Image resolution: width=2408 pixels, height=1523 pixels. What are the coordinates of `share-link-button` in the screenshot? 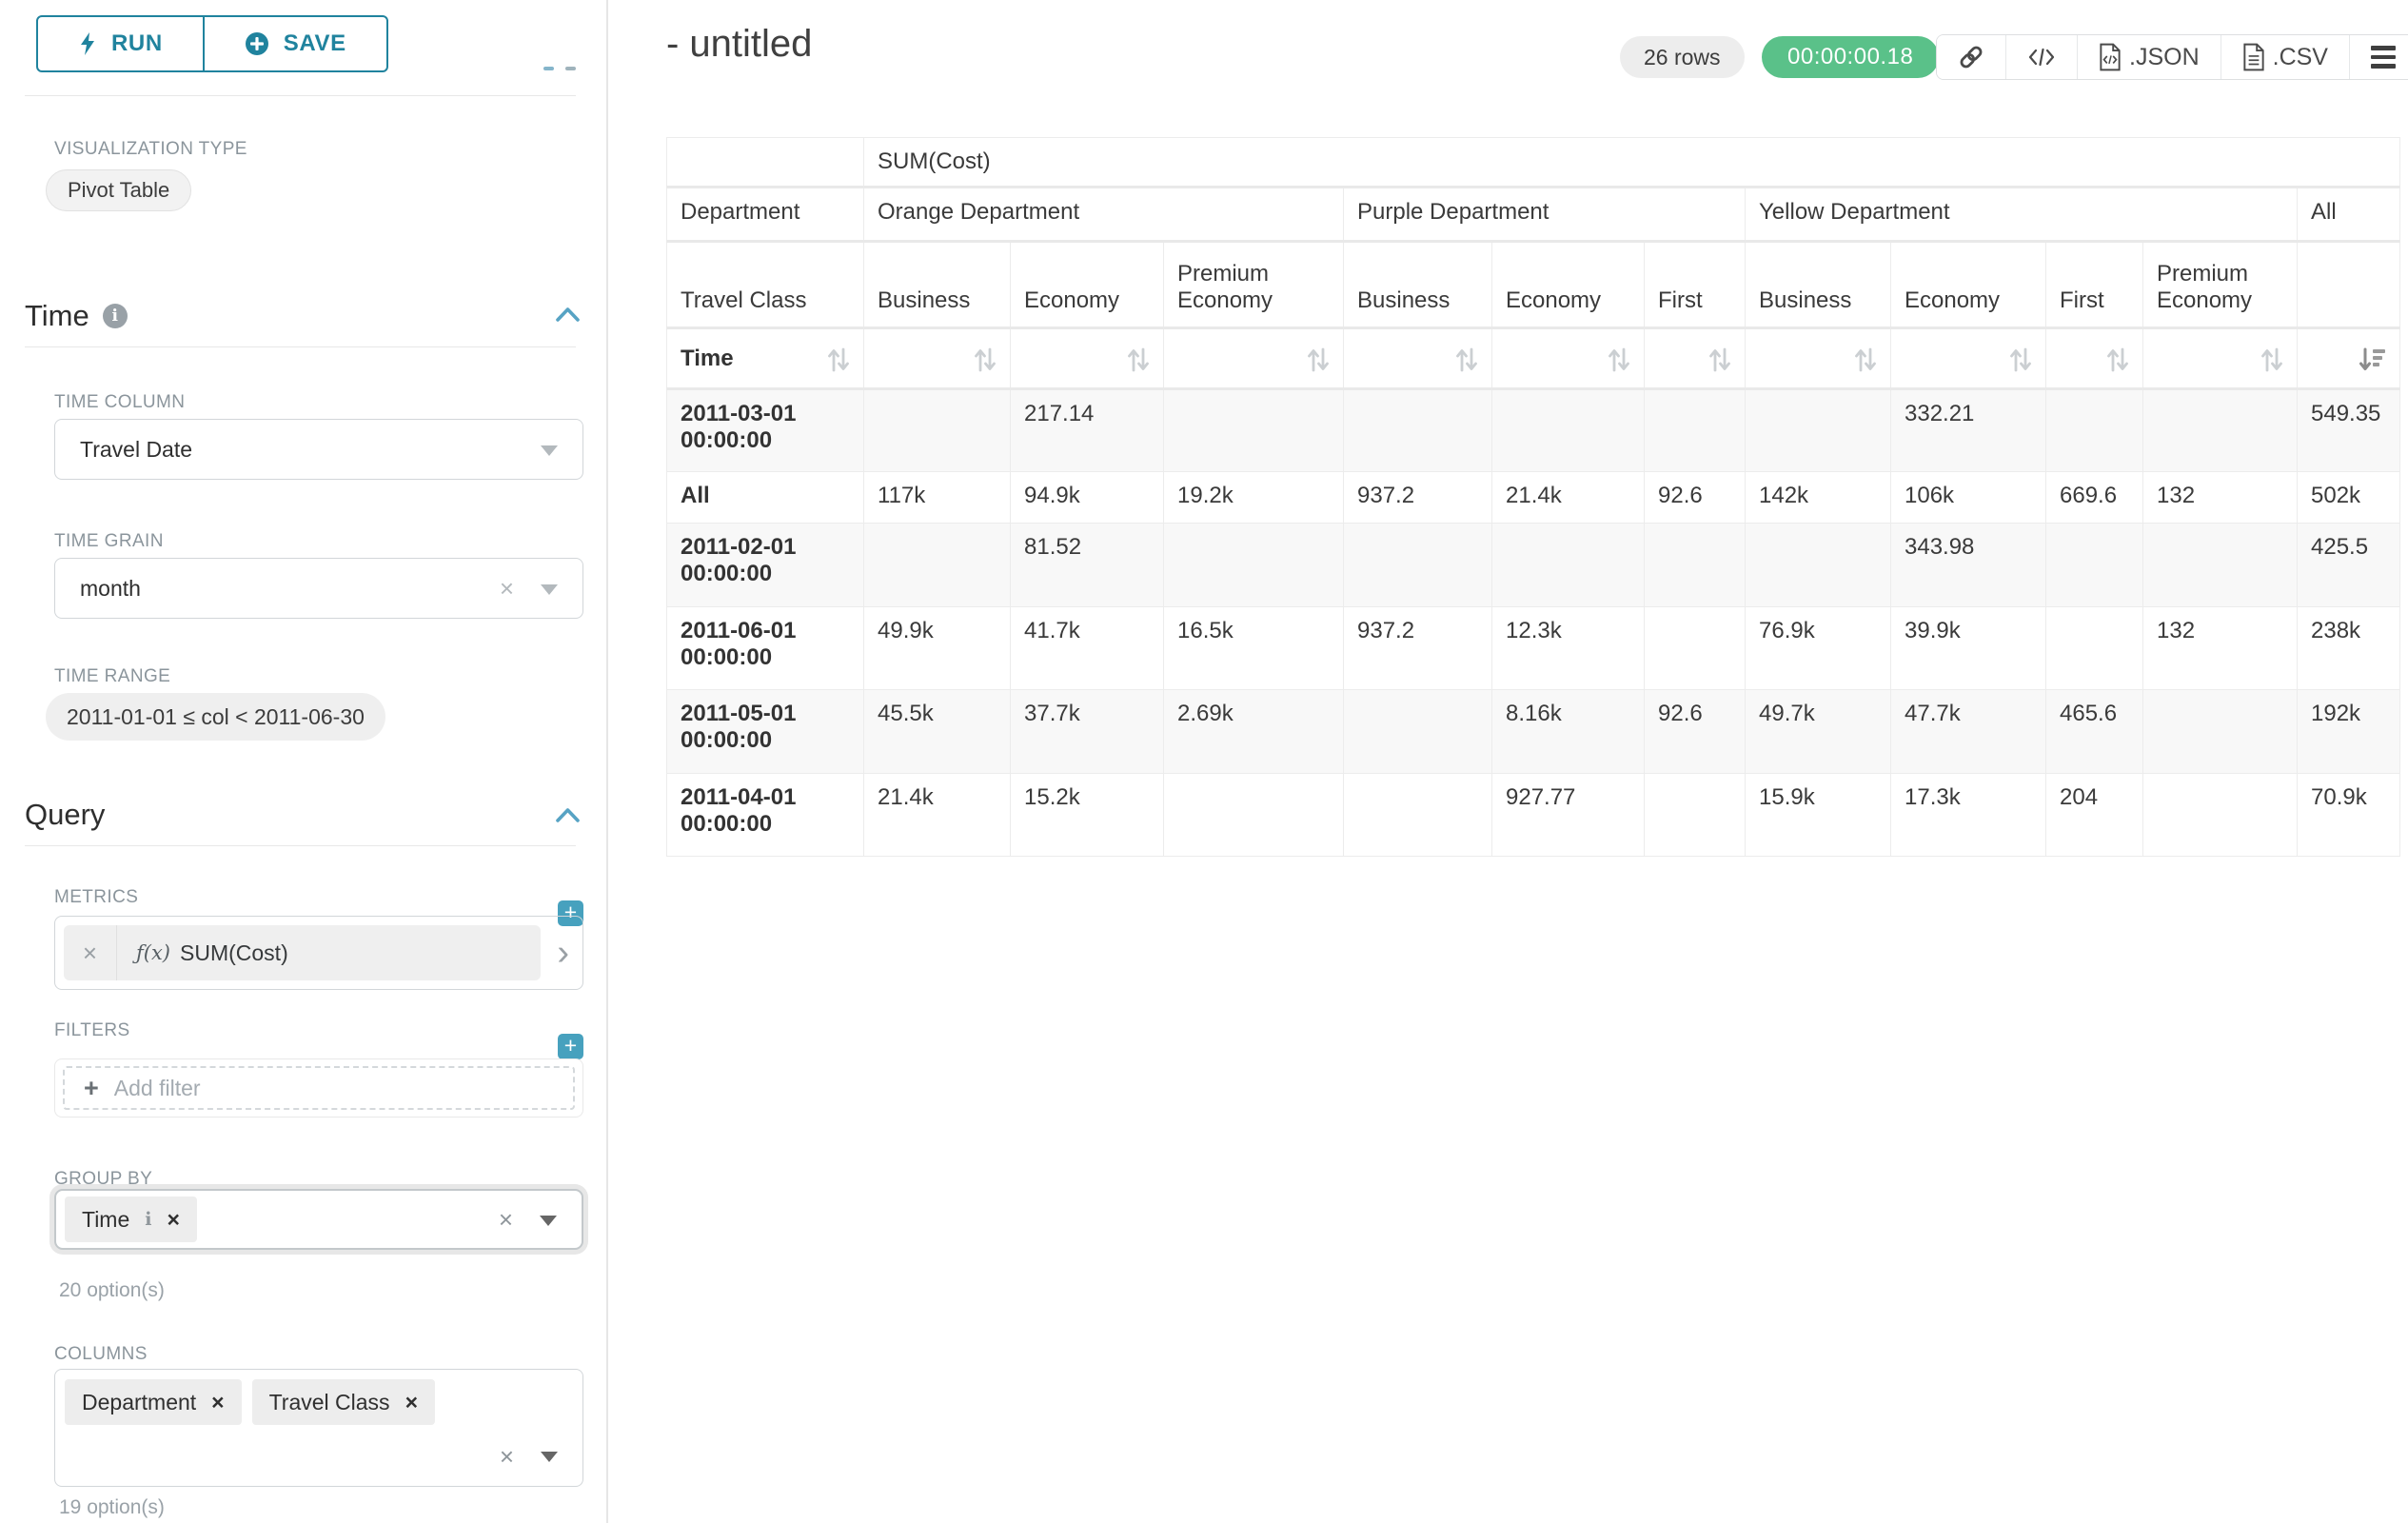 It's located at (1971, 57).